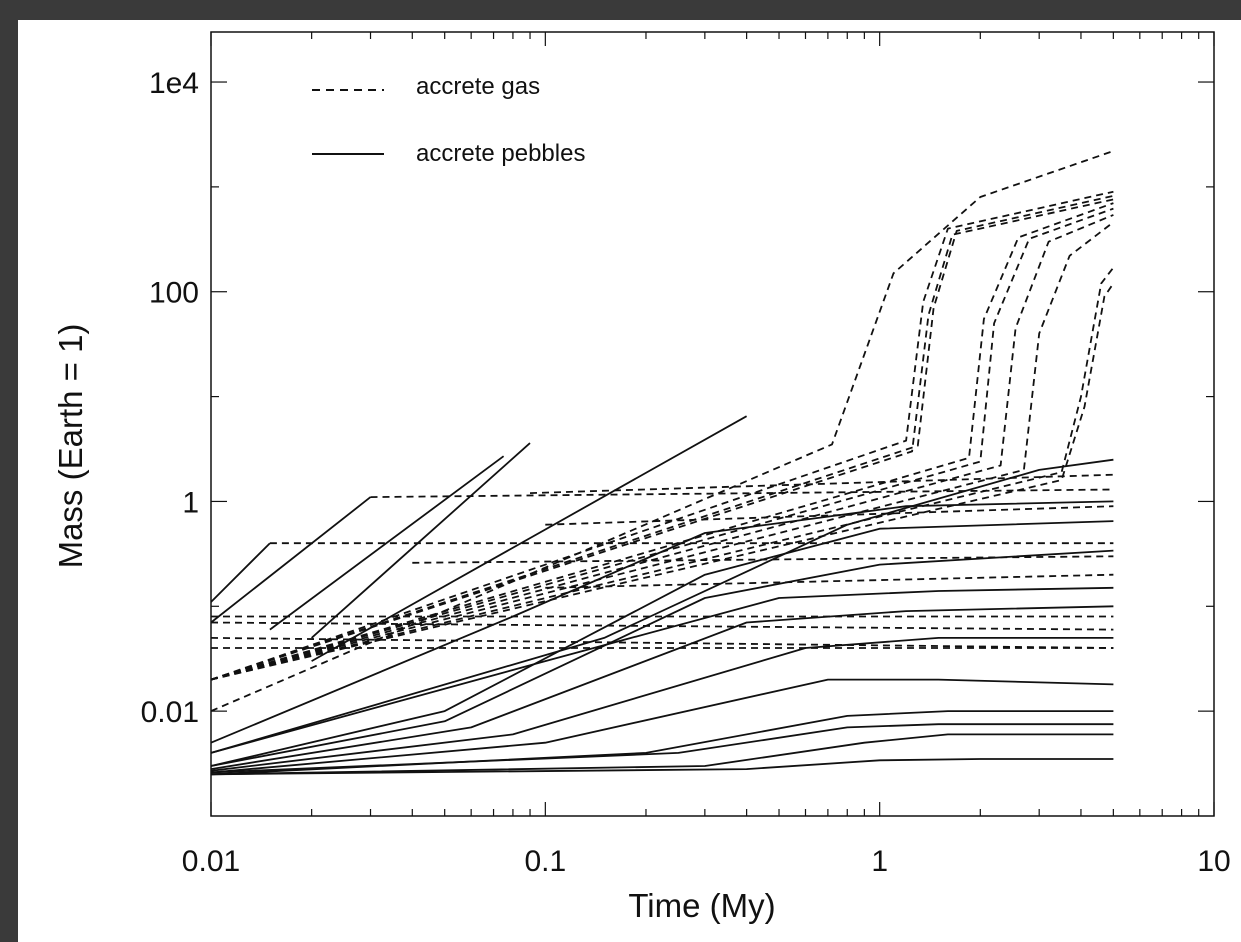 Image resolution: width=1241 pixels, height=942 pixels. I want to click on x-axis-title: Time (My), so click(701, 905).